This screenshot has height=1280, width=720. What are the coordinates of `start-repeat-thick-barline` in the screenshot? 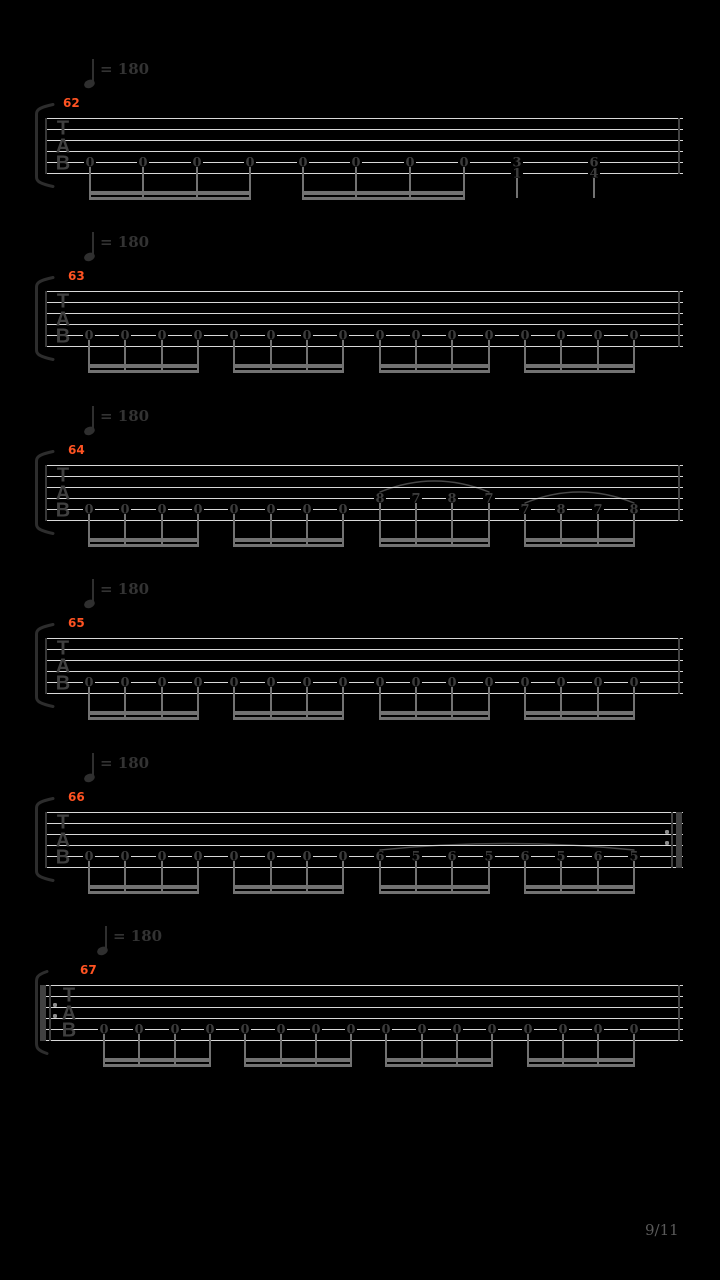 It's located at (43, 1013).